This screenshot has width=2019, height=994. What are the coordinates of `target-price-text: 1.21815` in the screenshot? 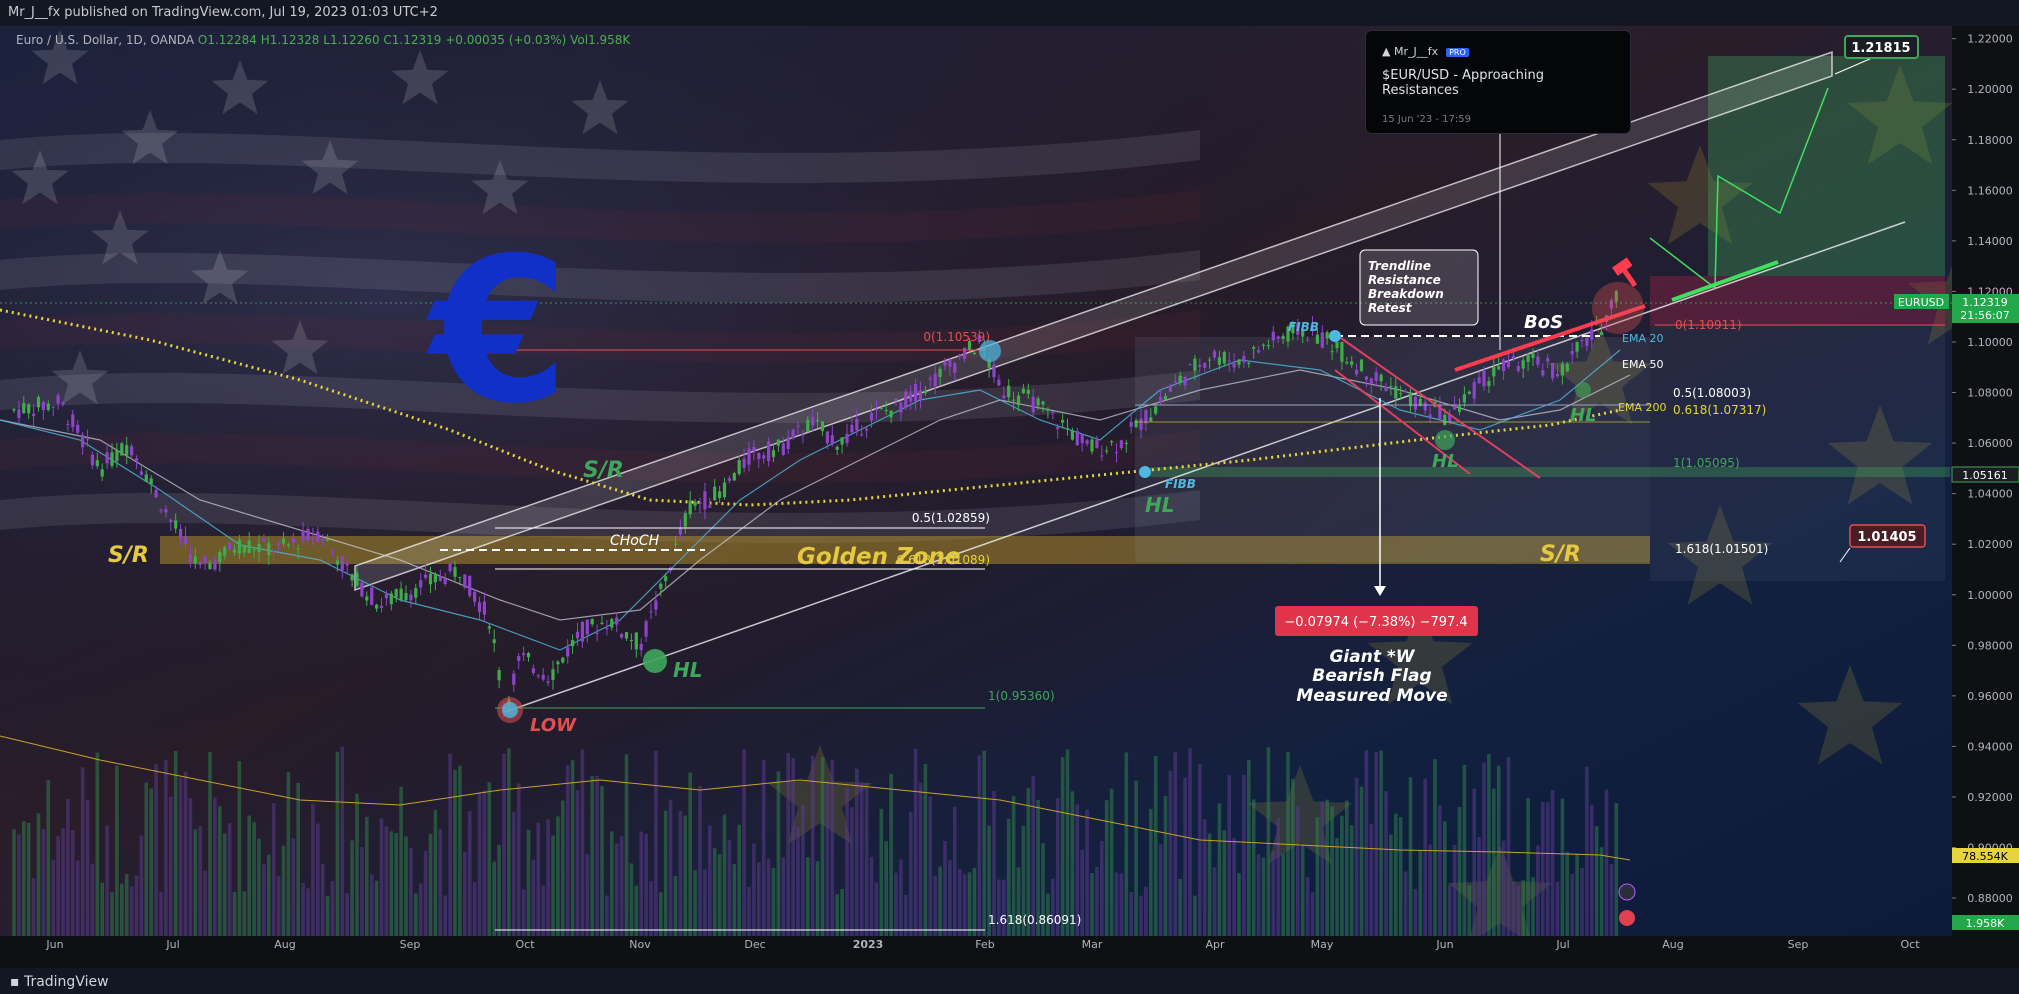 It's located at (1880, 48).